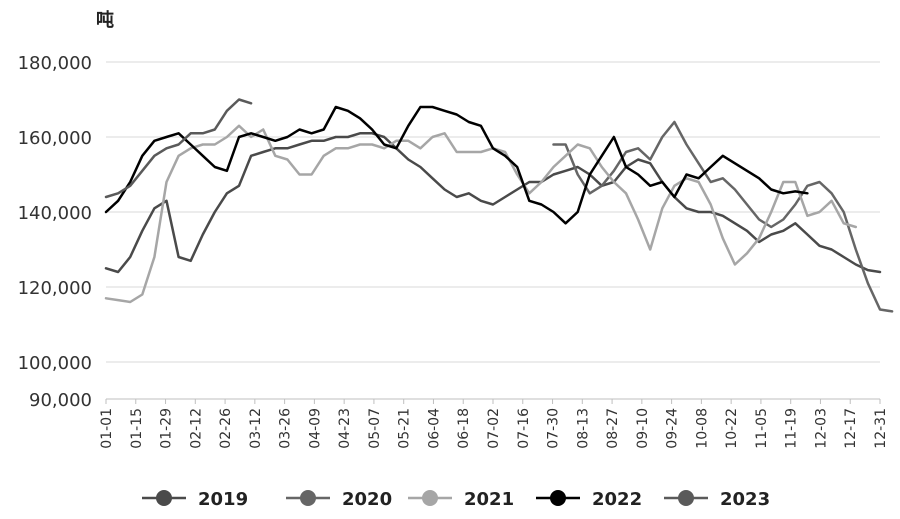 The image size is (900, 519). What do you see at coordinates (821, 428) in the screenshot?
I see `x-tick-label: 12-03` at bounding box center [821, 428].